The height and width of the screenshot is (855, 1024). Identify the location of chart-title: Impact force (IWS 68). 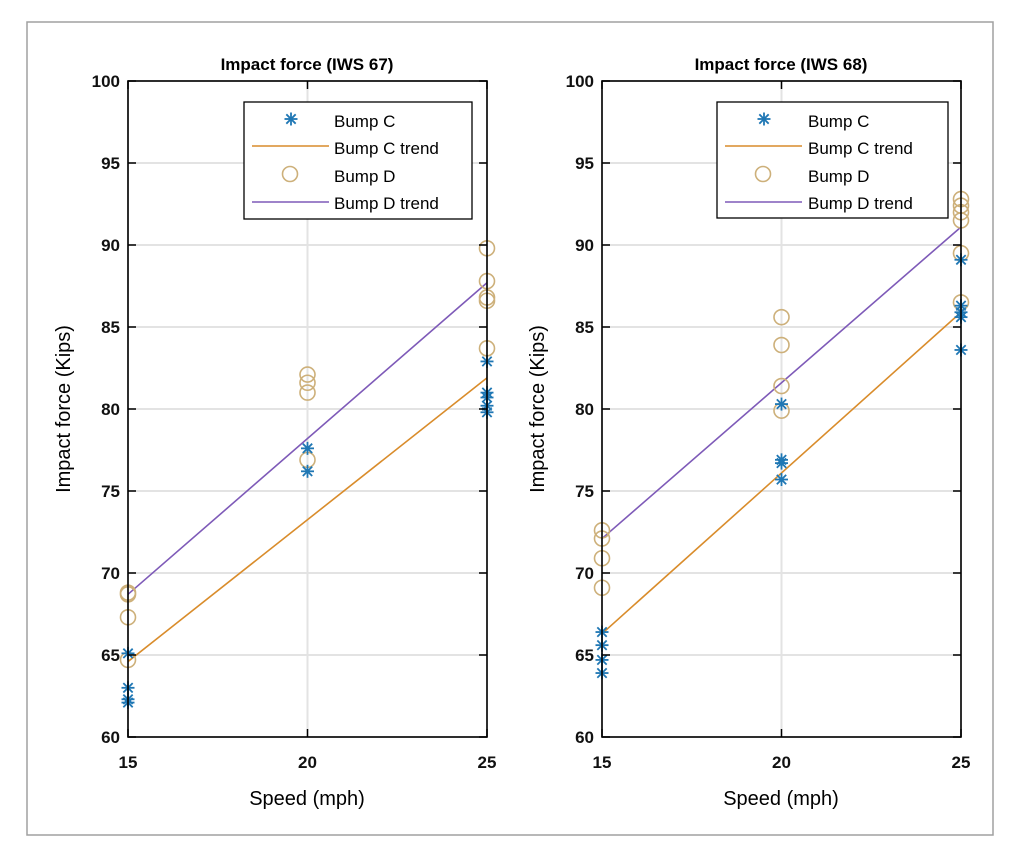
(781, 64).